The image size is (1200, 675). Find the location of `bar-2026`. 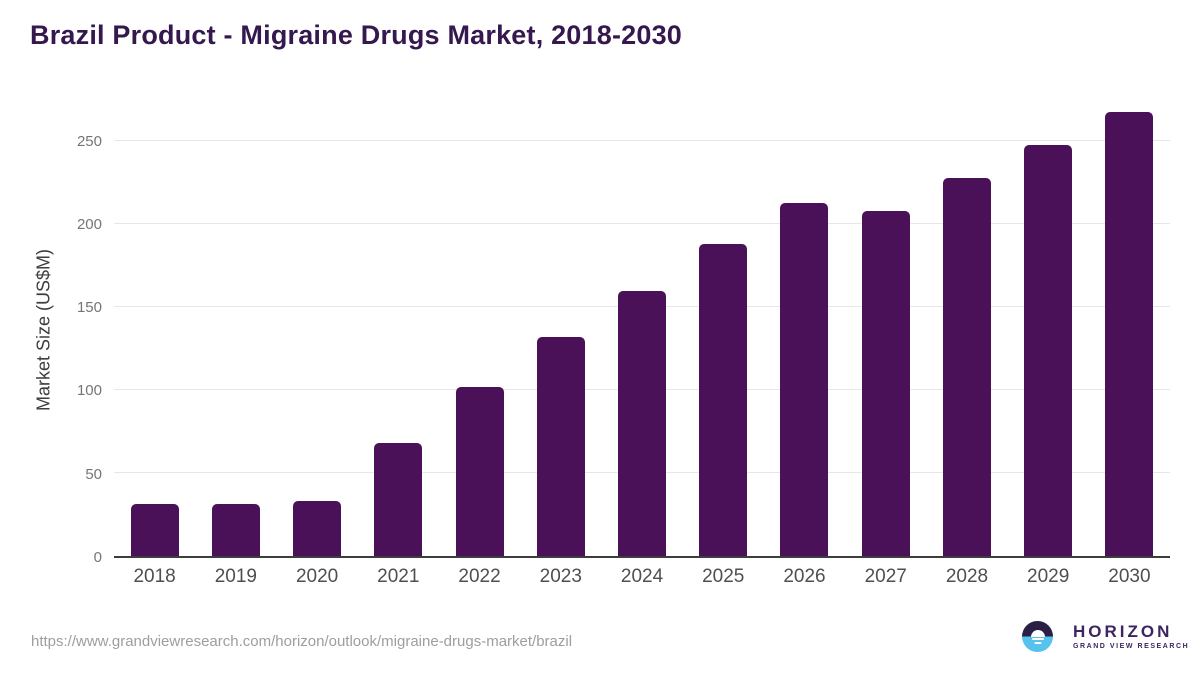

bar-2026 is located at coordinates (804, 379).